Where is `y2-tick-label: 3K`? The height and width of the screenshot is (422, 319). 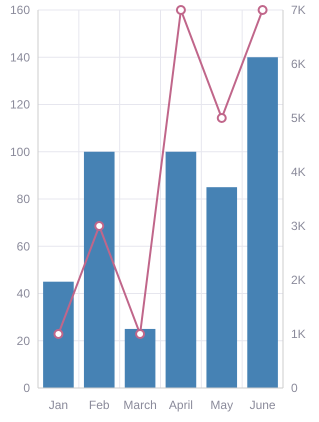 y2-tick-label: 3K is located at coordinates (298, 226).